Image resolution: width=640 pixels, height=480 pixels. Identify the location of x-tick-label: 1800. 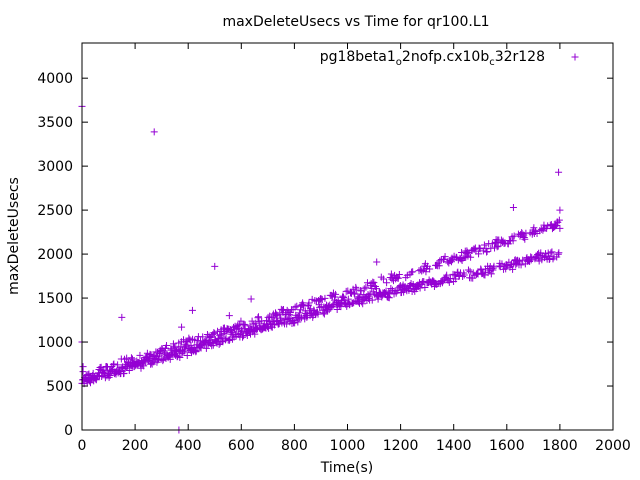
(560, 446).